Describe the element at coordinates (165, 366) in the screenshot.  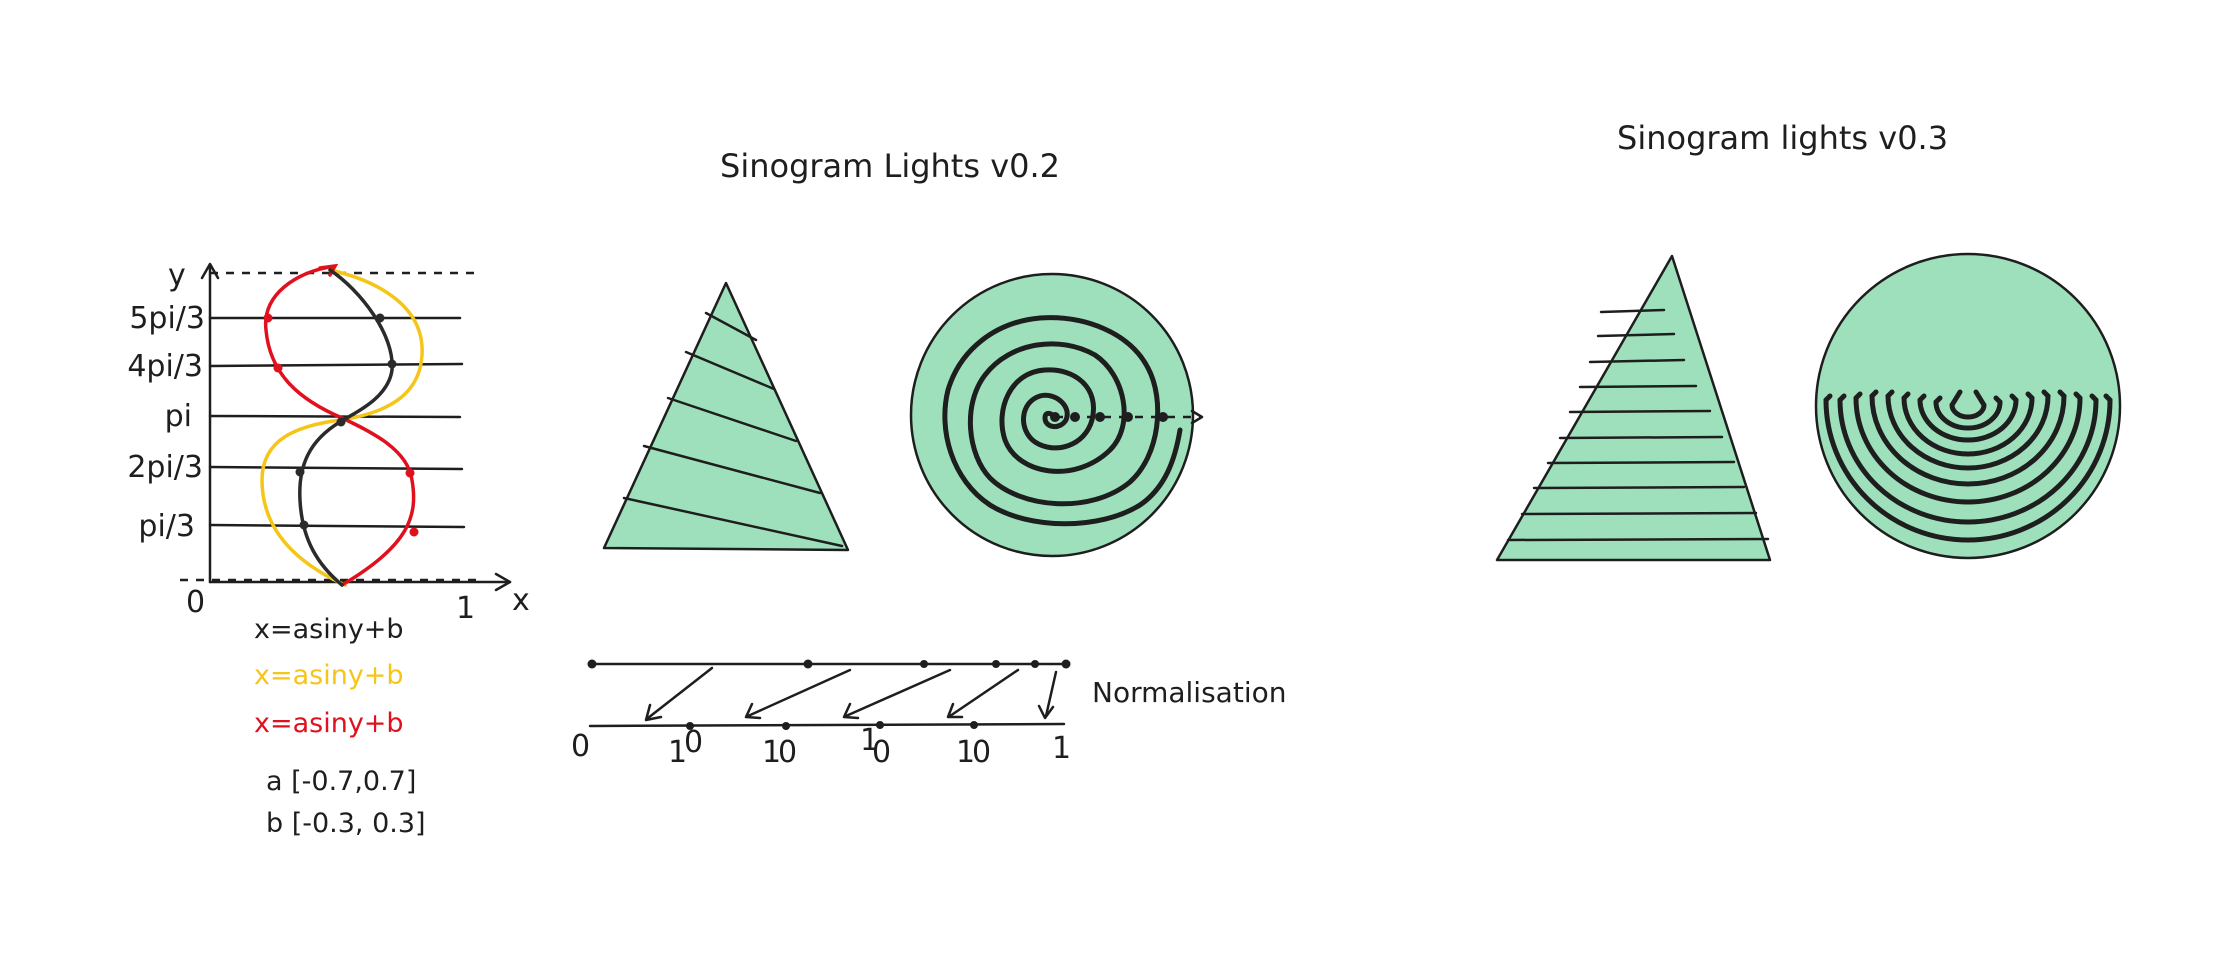
I see `tick-label-4pi3: 4pi/3` at that location.